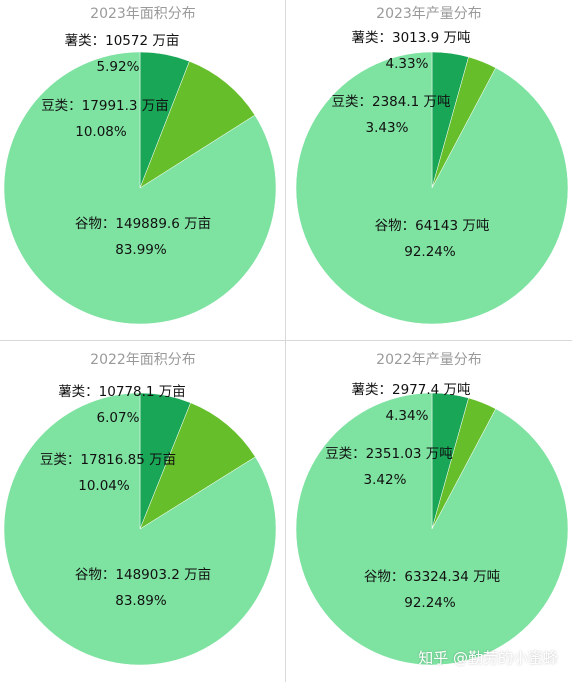 This screenshot has height=682, width=572. I want to click on slice-value-label: 薯类：3013.9 万吨, so click(410, 38).